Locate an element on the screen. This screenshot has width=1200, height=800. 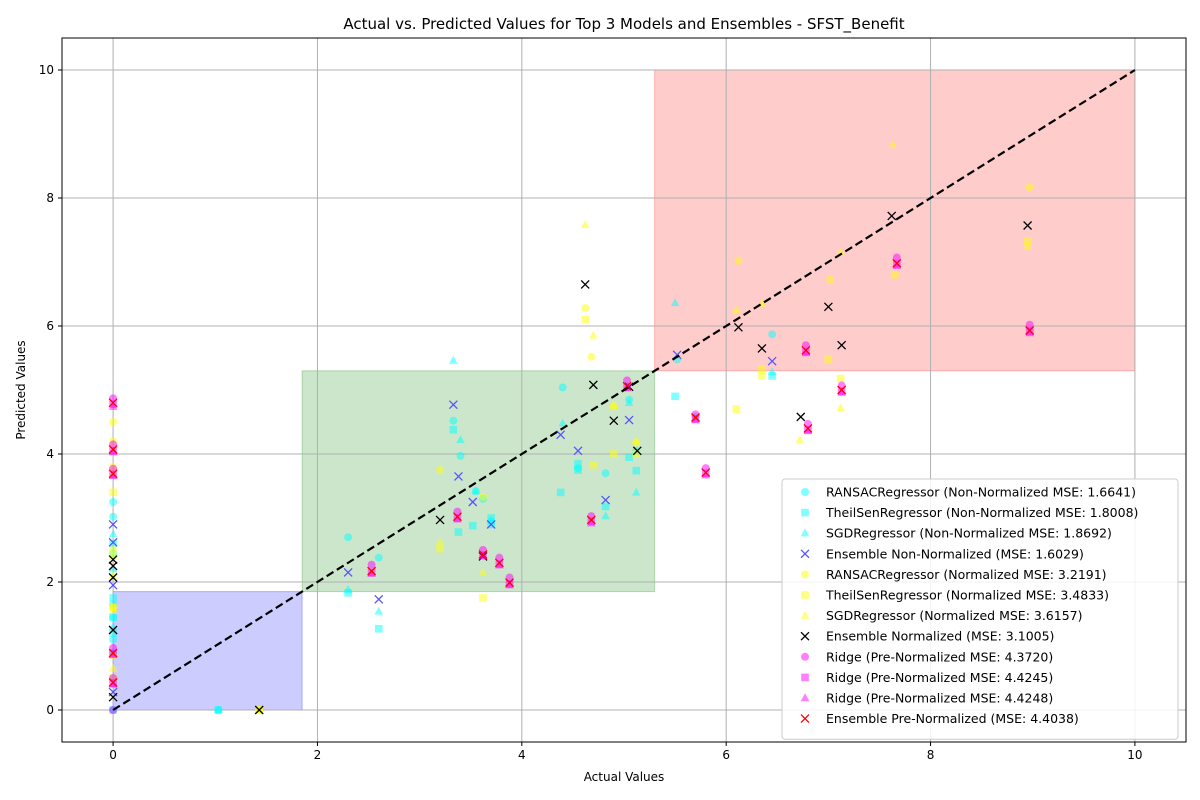
y-tick-label: 2 is located at coordinates (50, 582).